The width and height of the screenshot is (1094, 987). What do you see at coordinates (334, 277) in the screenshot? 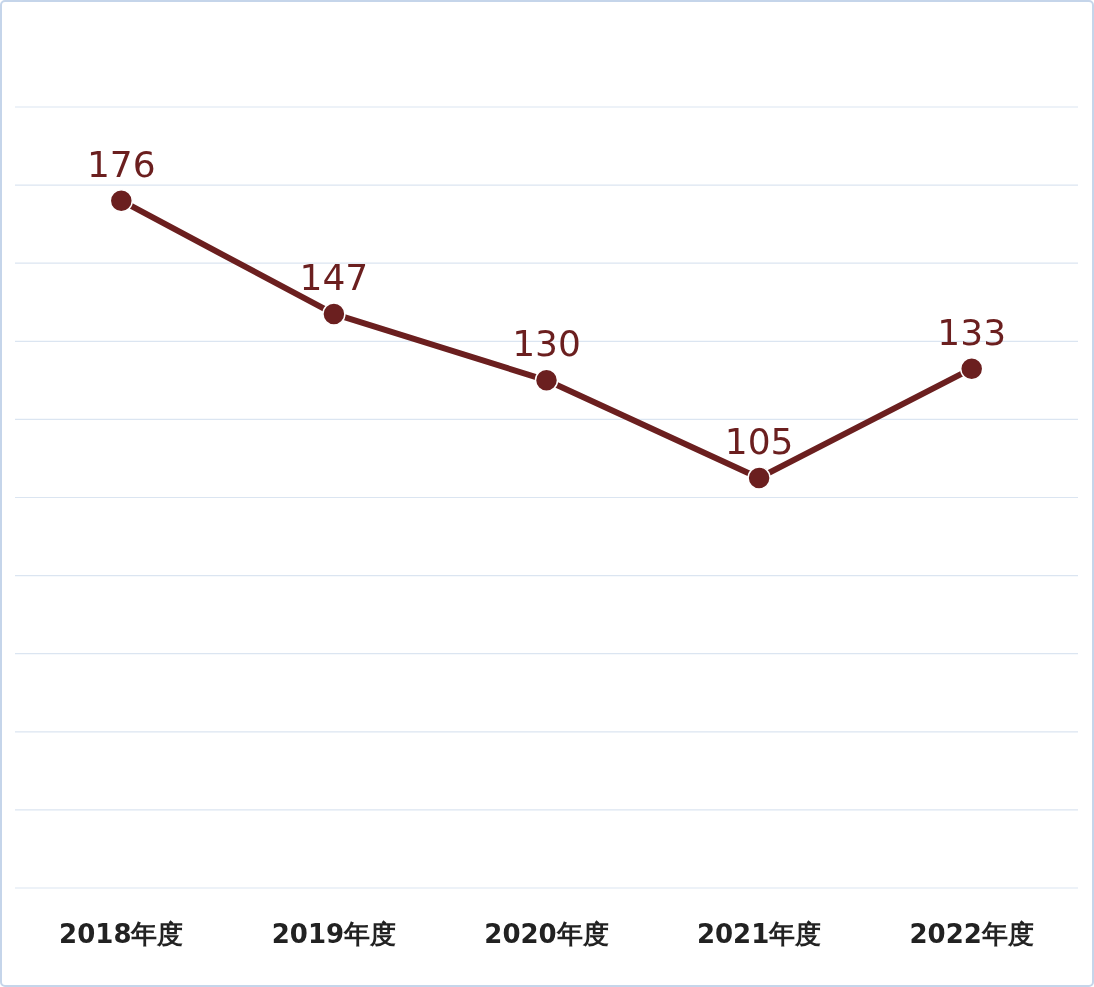
I see `data-label: 147` at bounding box center [334, 277].